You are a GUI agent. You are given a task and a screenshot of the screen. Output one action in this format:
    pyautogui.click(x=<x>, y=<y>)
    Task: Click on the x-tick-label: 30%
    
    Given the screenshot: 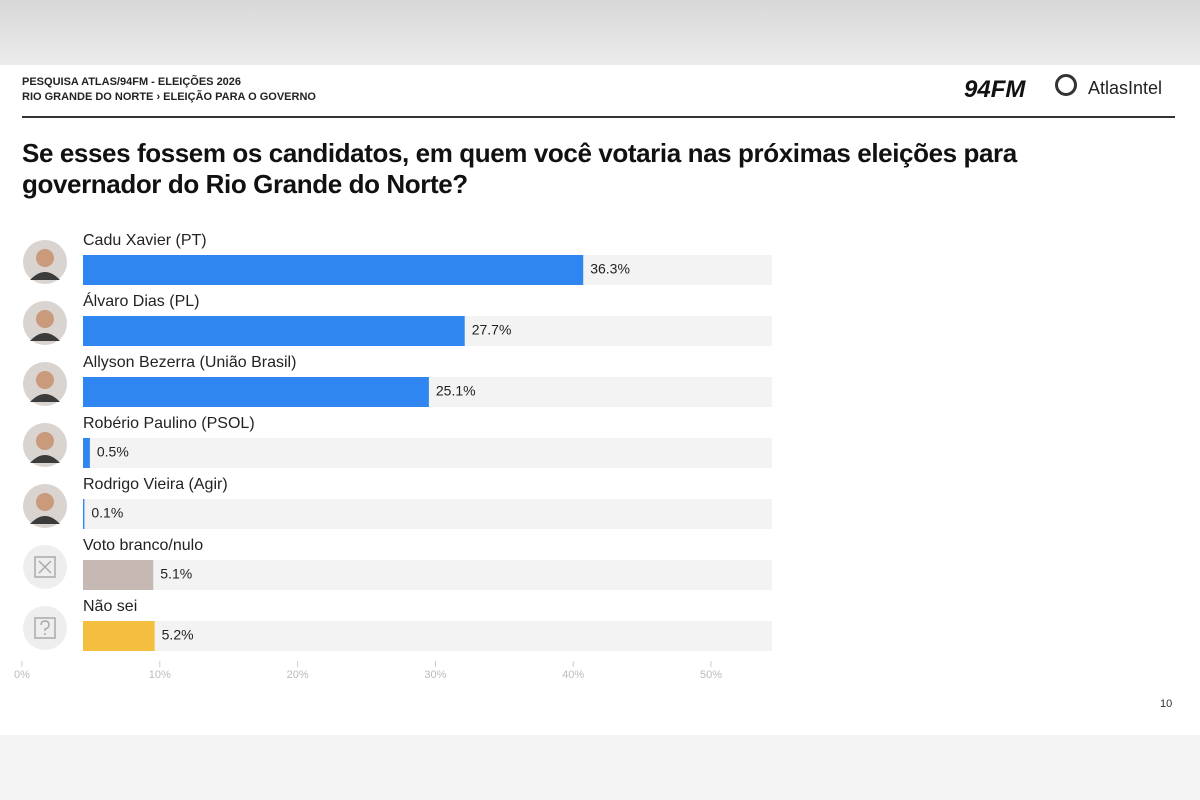 What is the action you would take?
    pyautogui.click(x=435, y=675)
    